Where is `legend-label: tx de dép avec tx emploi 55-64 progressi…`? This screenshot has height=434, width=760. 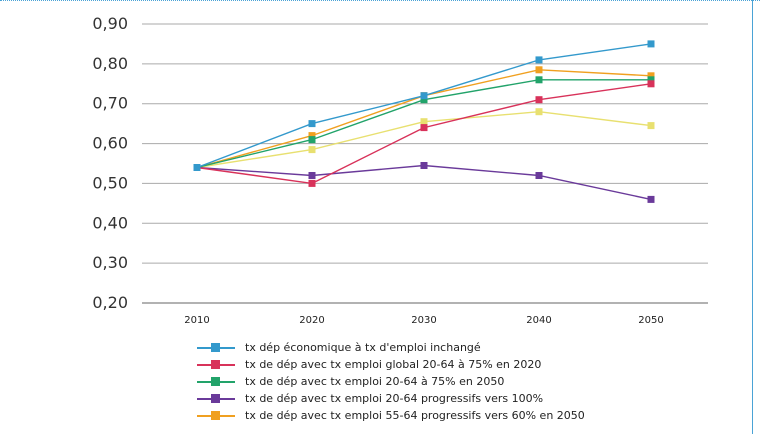
legend-label: tx de dép avec tx emploi 55-64 progressi… is located at coordinates (415, 415).